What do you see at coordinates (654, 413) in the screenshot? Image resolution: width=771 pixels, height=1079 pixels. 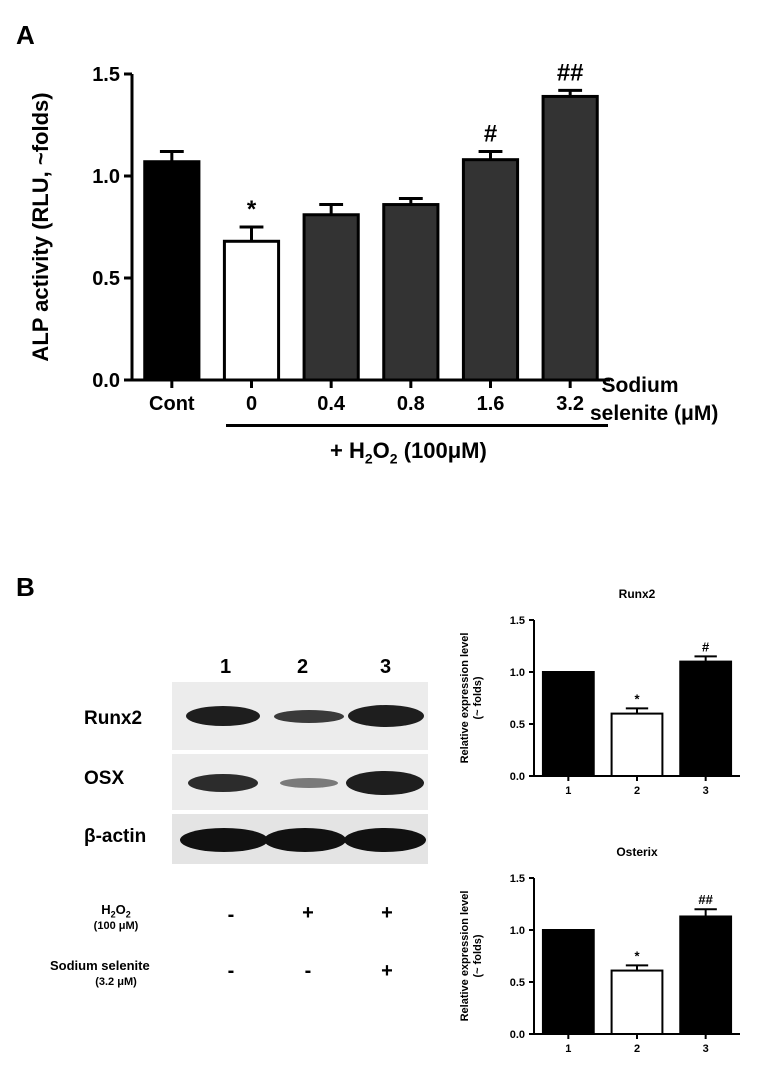 I see `sodium-label-line2: selenite (μM)` at bounding box center [654, 413].